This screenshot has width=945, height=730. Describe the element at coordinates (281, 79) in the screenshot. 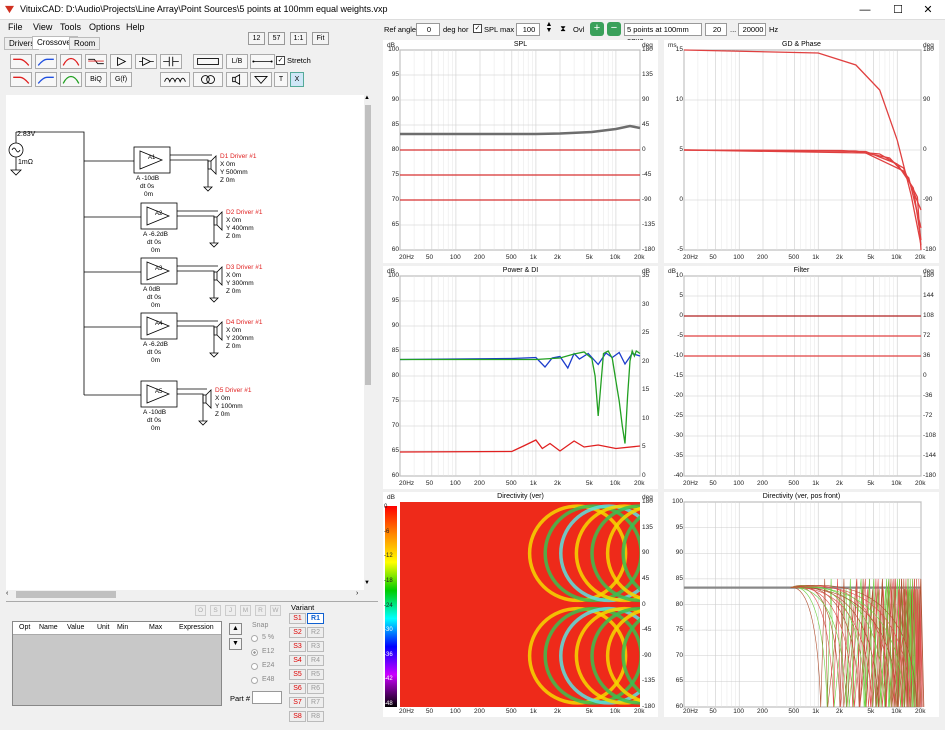

I see `t-button: T` at that location.